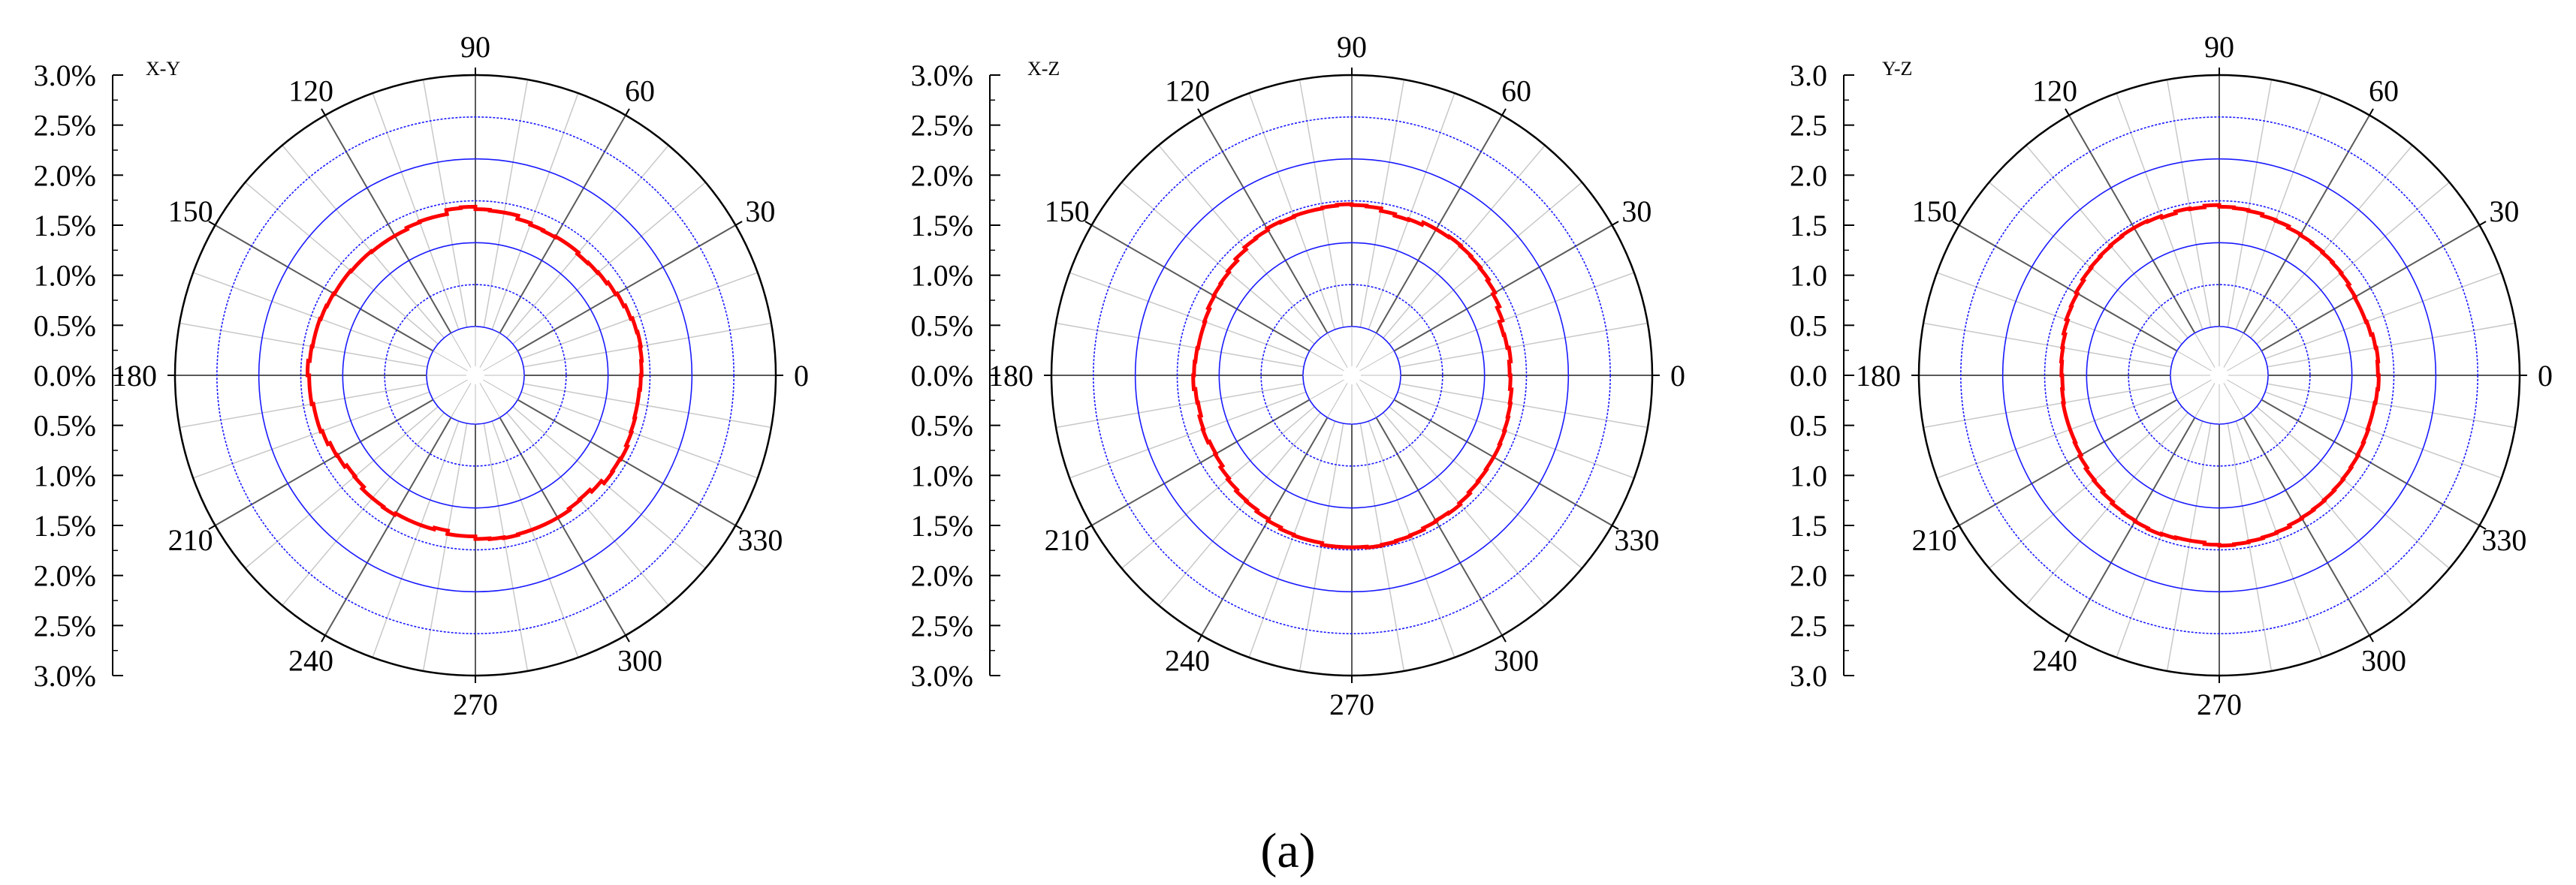  Describe the element at coordinates (1809, 175) in the screenshot. I see `radial-tick-label: 2.0` at that location.